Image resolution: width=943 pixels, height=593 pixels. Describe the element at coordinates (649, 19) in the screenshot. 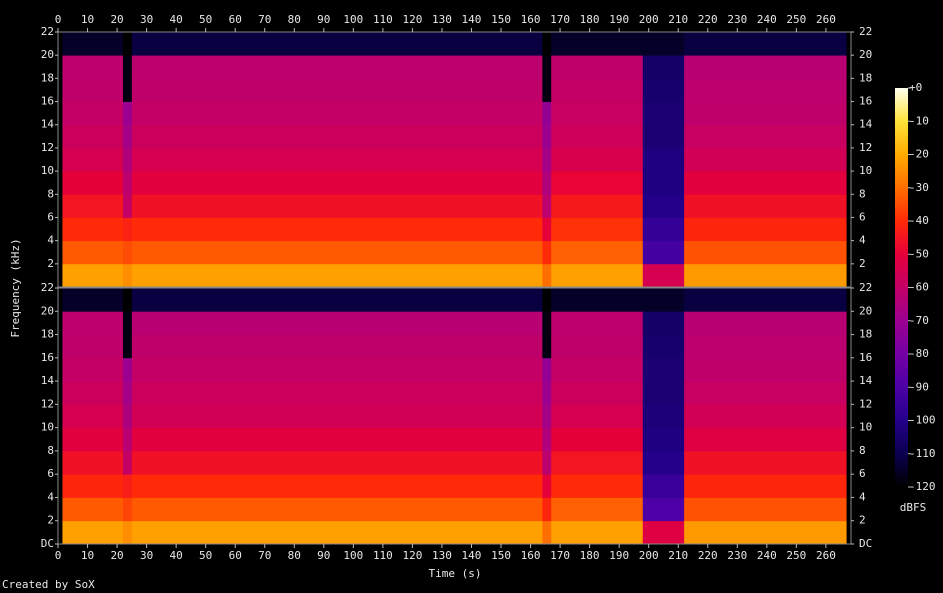

I see `x-tick-label: 200` at that location.